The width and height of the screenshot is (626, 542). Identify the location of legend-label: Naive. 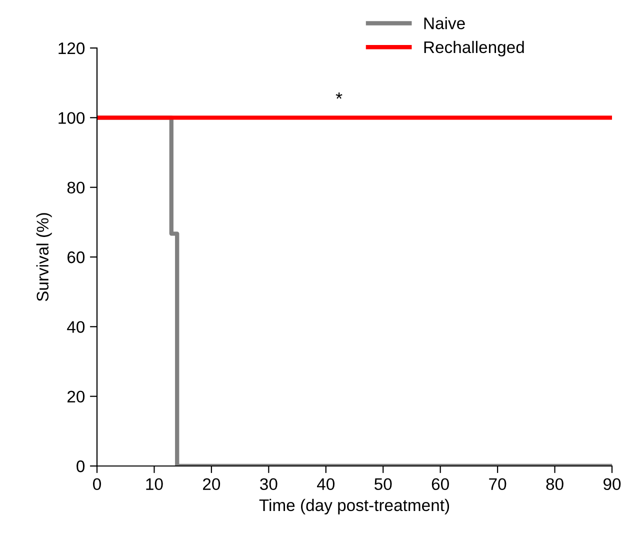
(444, 23).